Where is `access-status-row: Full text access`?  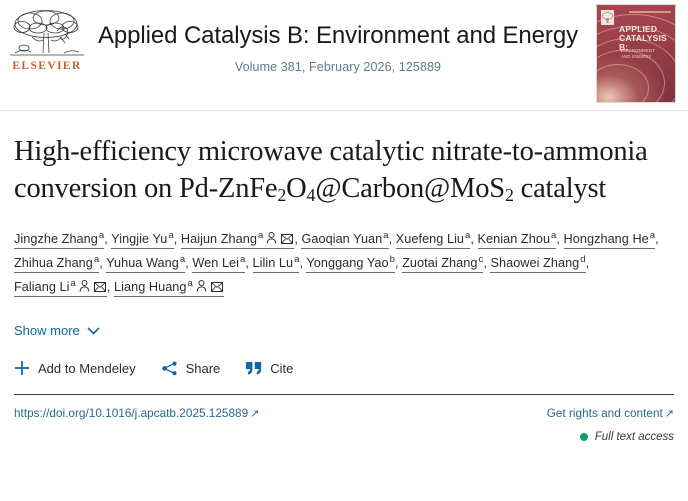
access-status-row: Full text access is located at coordinates (344, 431).